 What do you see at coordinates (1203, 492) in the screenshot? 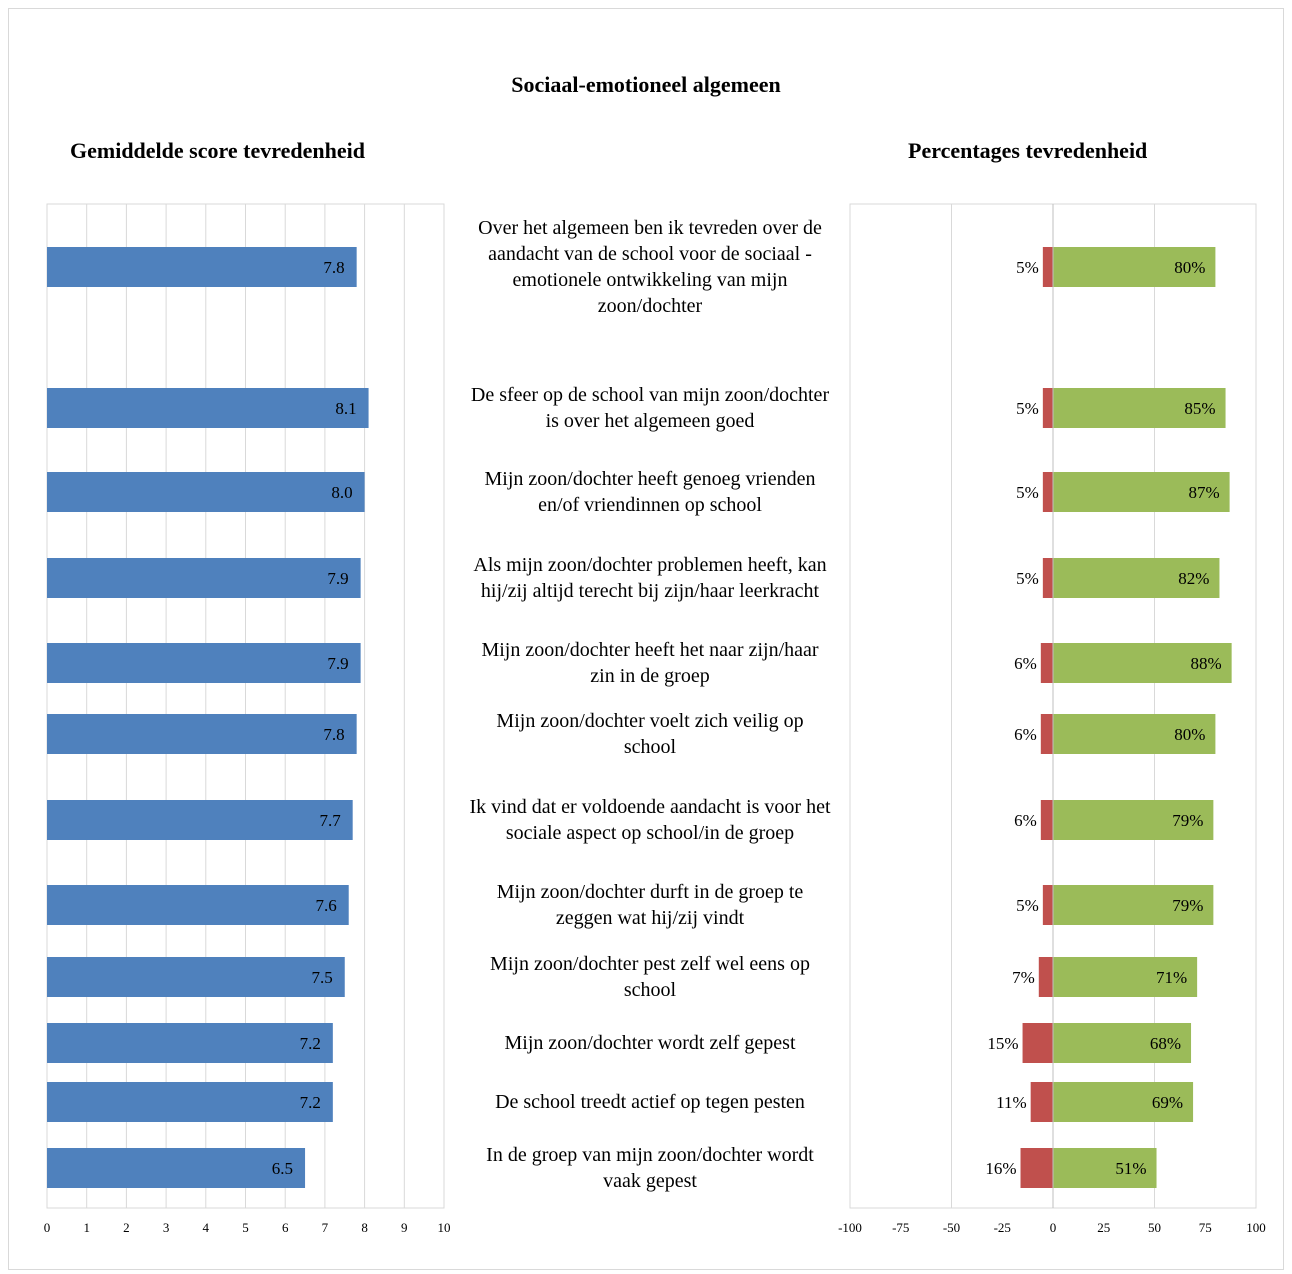
I see `positive-data-label: 87%` at bounding box center [1203, 492].